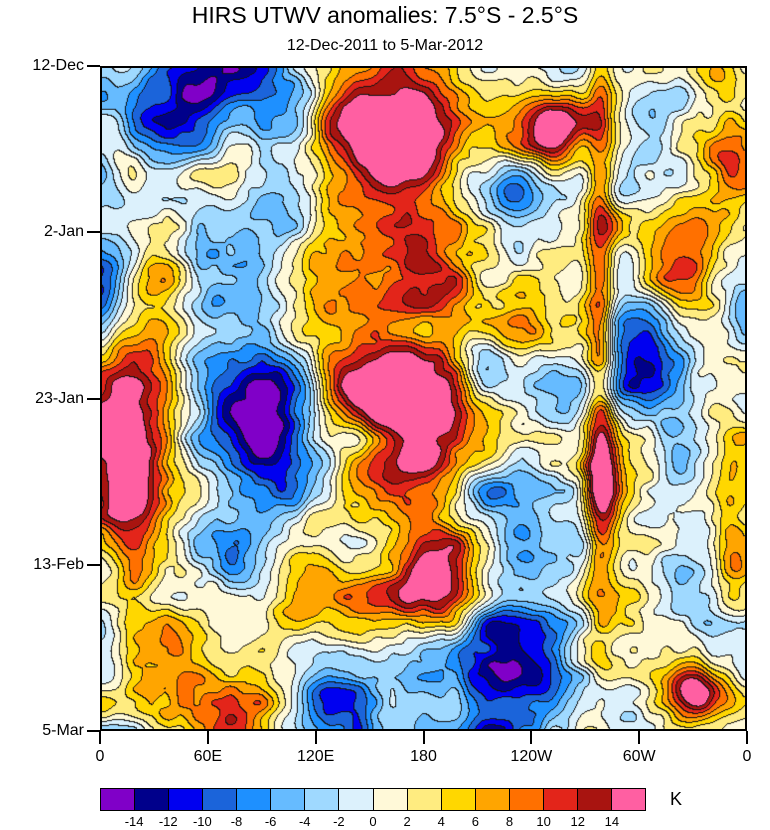  Describe the element at coordinates (373, 821) in the screenshot. I see `colorbar-tick-label: 0` at that location.